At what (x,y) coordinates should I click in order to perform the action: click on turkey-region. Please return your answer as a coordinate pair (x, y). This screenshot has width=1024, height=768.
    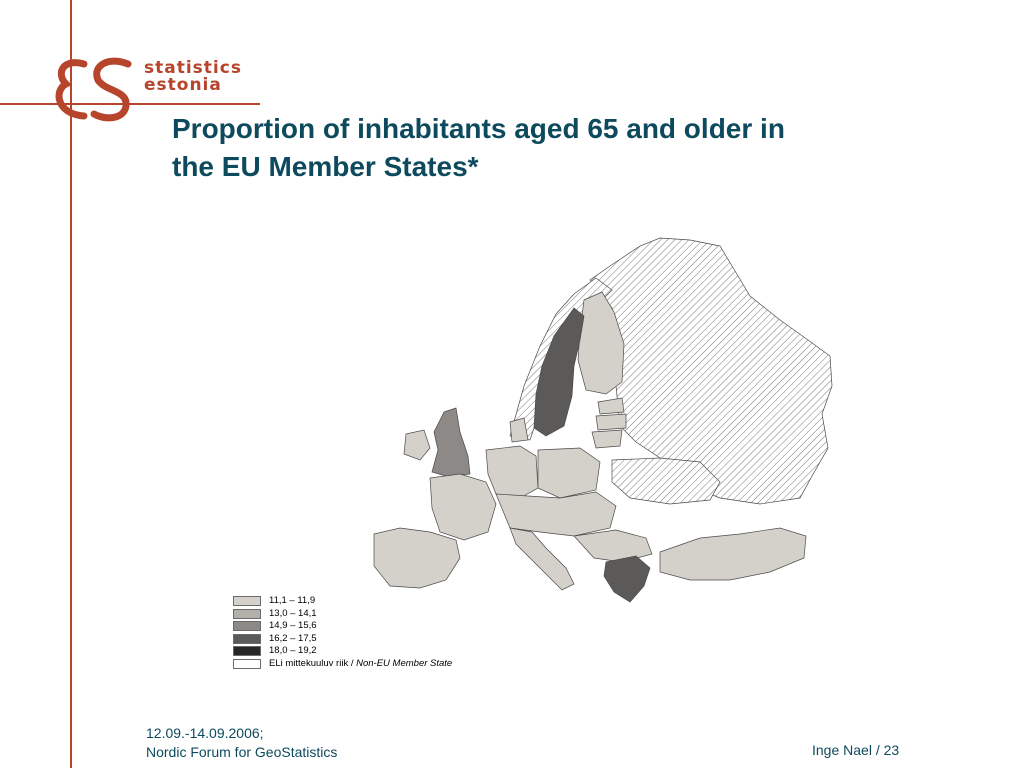
    Looking at the image, I should click on (733, 554).